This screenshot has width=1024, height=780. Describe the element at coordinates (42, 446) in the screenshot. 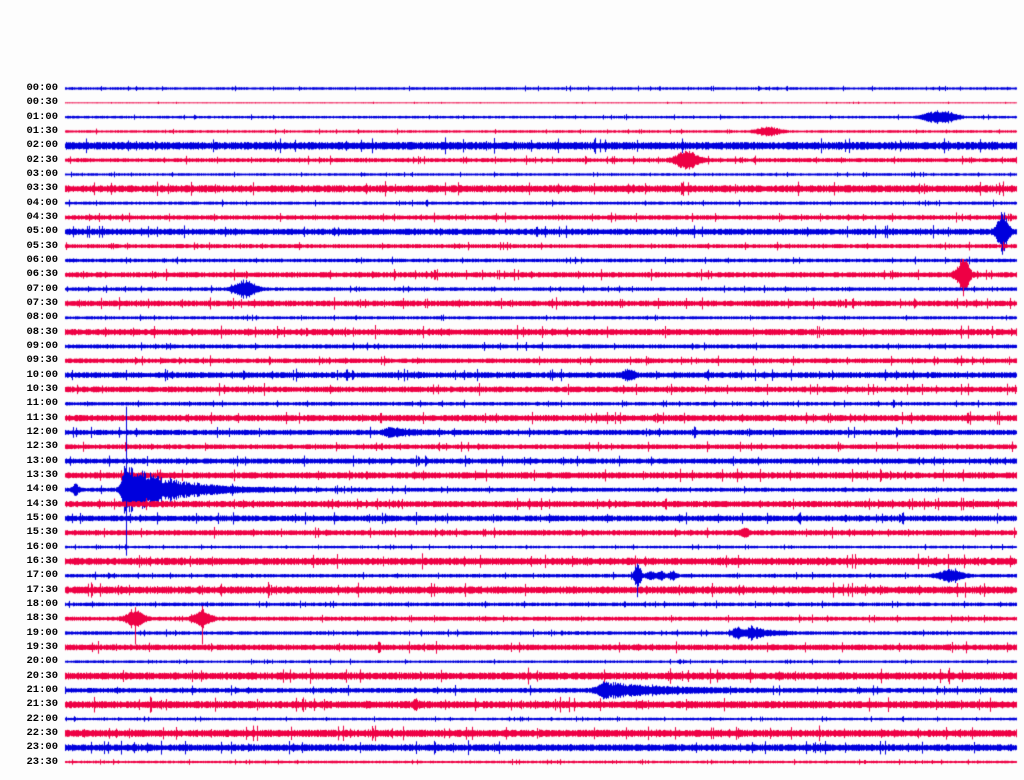

I see `row-time-label: 12:30` at that location.